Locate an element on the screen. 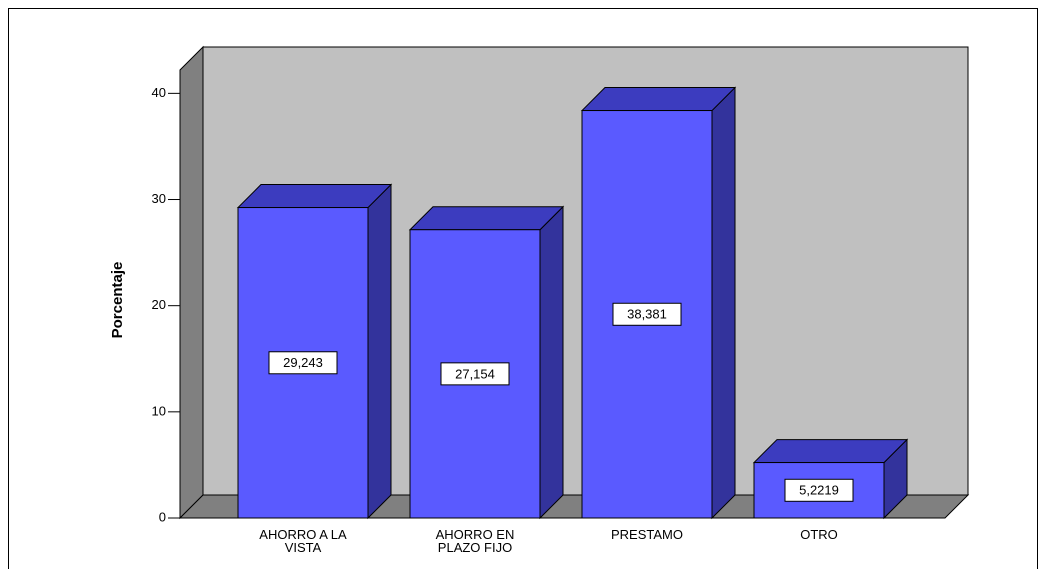 This screenshot has width=1047, height=569. y-tick-label: 30 is located at coordinates (159, 198).